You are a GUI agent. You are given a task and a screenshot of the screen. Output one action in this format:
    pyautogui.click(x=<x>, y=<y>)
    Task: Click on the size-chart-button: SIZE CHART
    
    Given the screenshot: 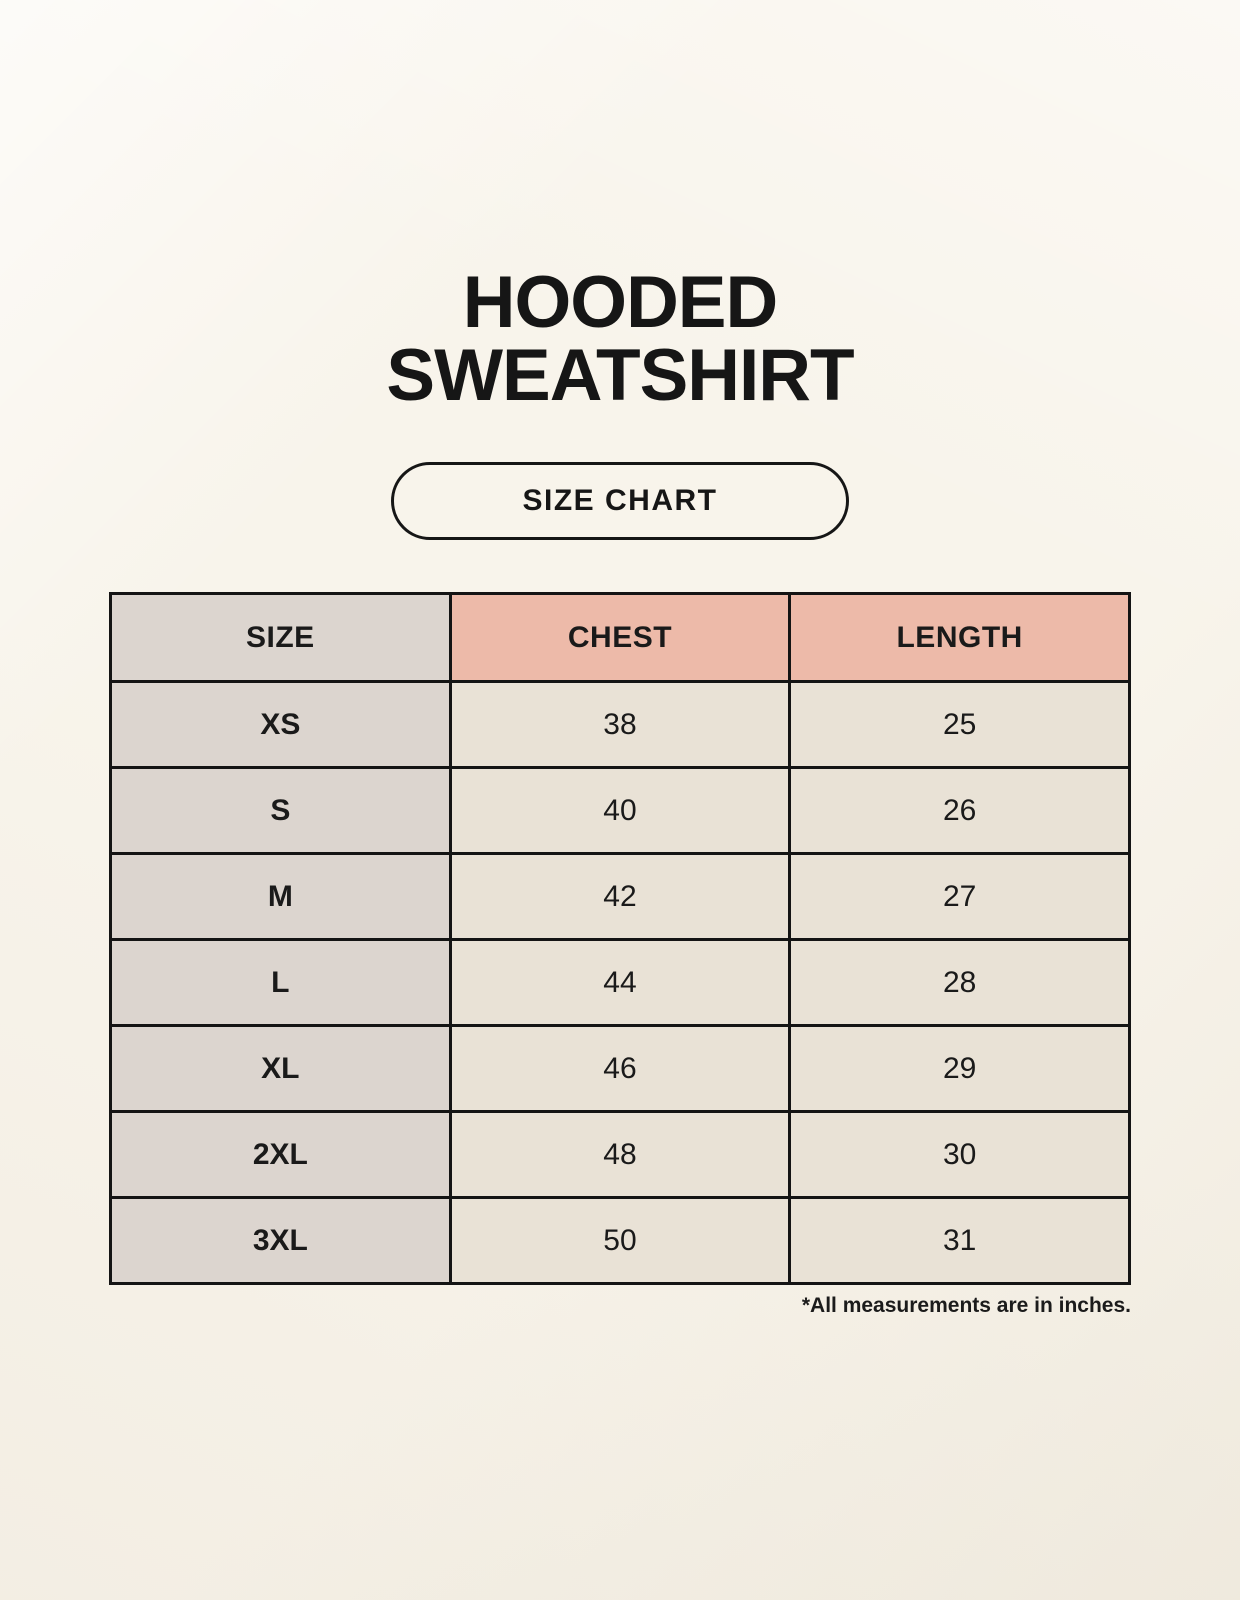 What is the action you would take?
    pyautogui.click(x=620, y=501)
    